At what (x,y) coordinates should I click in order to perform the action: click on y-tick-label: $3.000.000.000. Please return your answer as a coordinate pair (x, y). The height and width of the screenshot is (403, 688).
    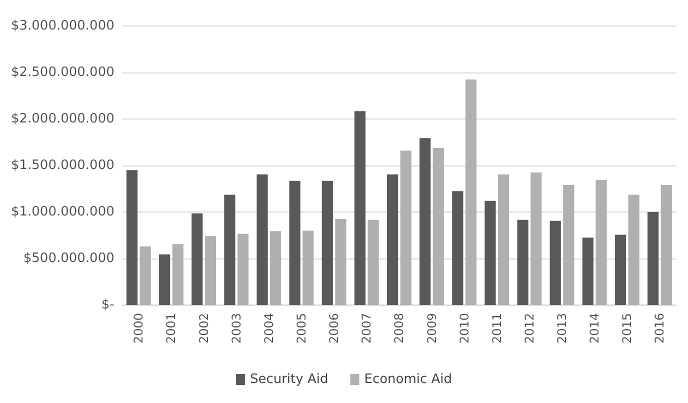
    Looking at the image, I should click on (62, 26).